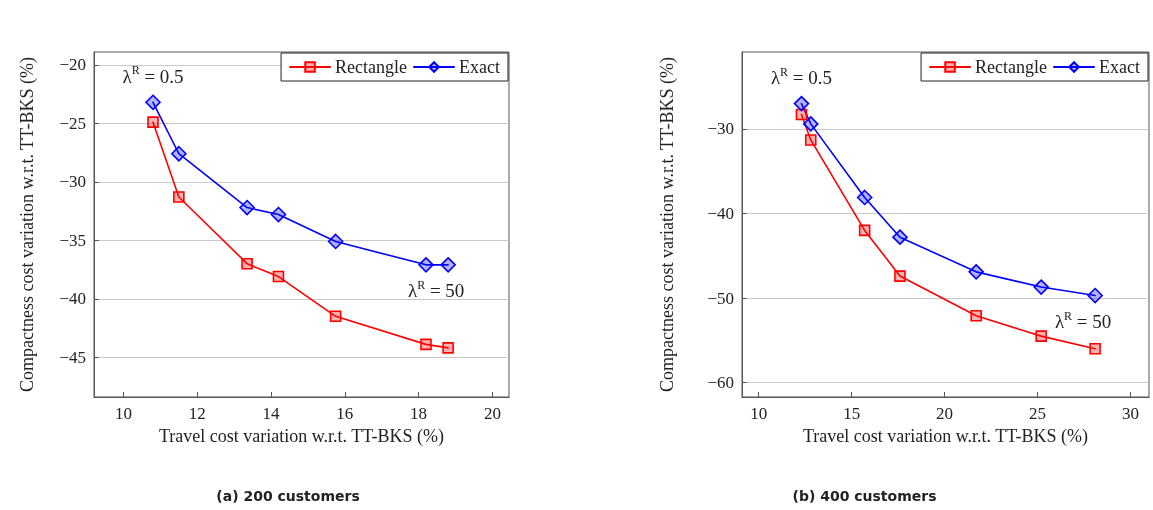  Describe the element at coordinates (345, 413) in the screenshot. I see `x-tick-label: 16` at that location.